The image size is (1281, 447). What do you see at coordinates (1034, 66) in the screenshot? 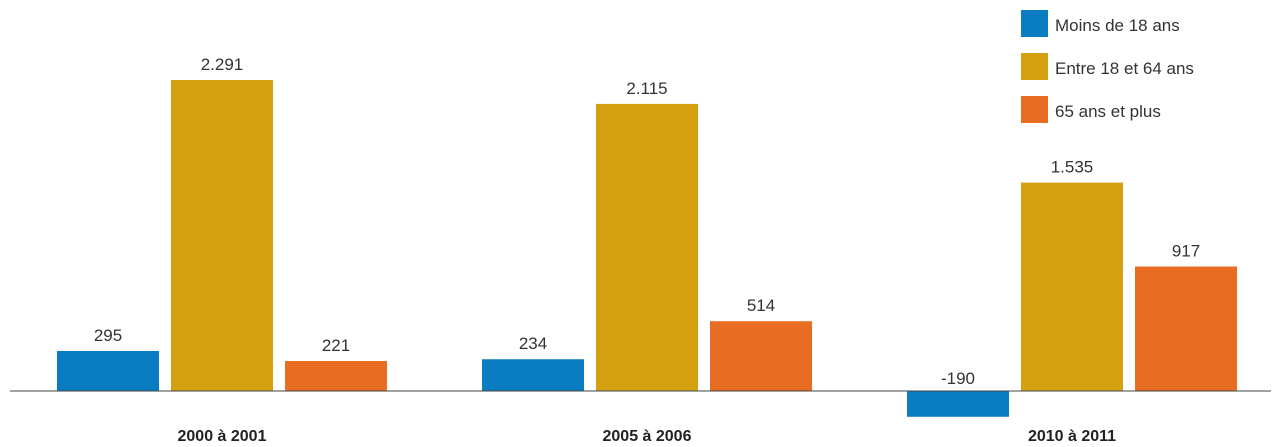
I see `legend-swatch-entre-18-et-64-ans` at bounding box center [1034, 66].